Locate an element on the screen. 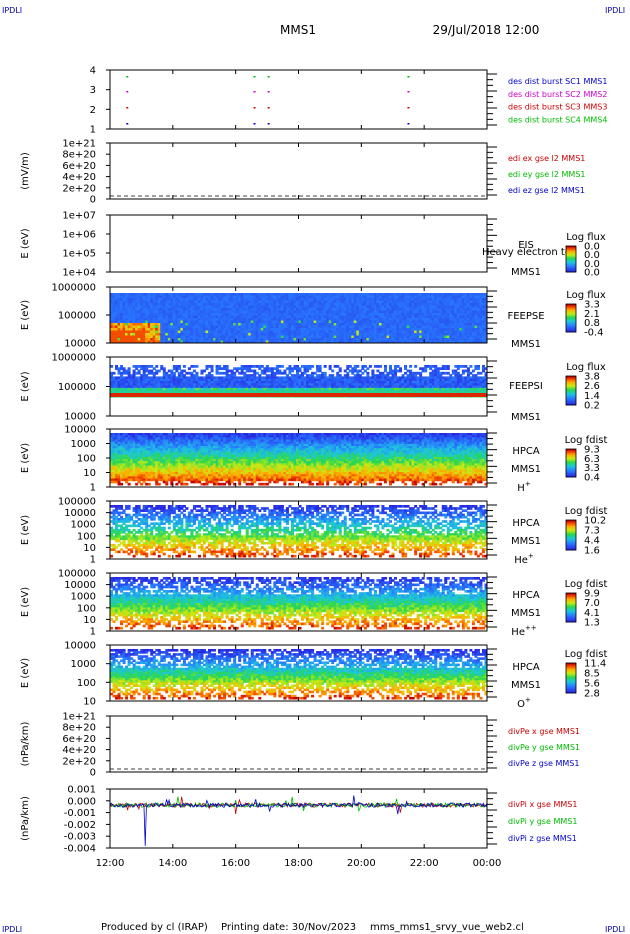  corner-label-top-right: IPDLI is located at coordinates (615, 10).